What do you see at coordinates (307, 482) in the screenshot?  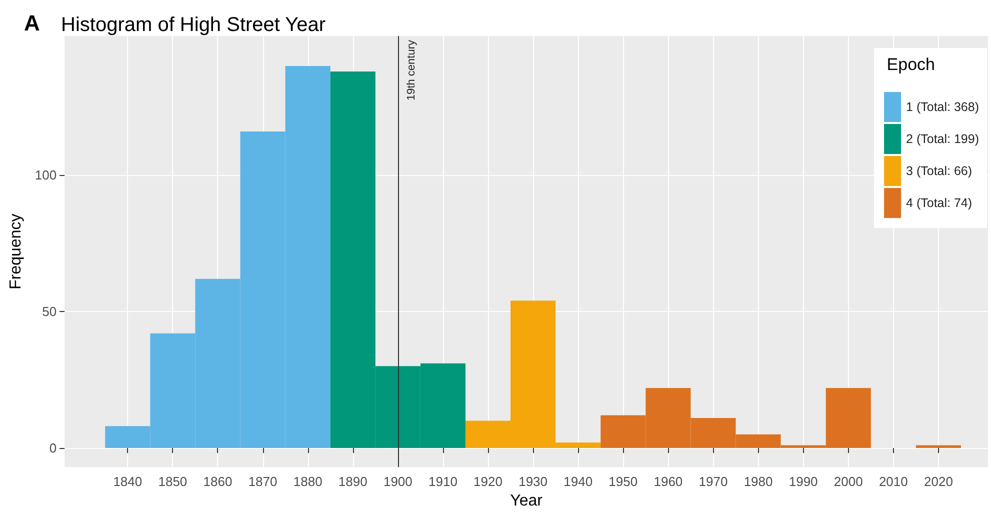 I see `x-tick-label: 1880` at bounding box center [307, 482].